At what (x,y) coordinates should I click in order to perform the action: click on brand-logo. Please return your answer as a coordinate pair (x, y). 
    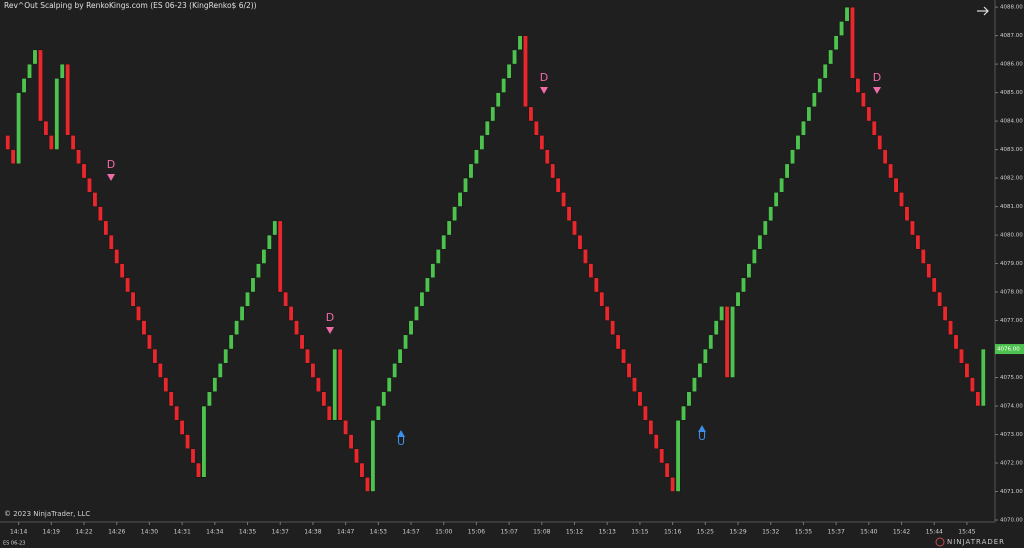
    Looking at the image, I should click on (940, 542).